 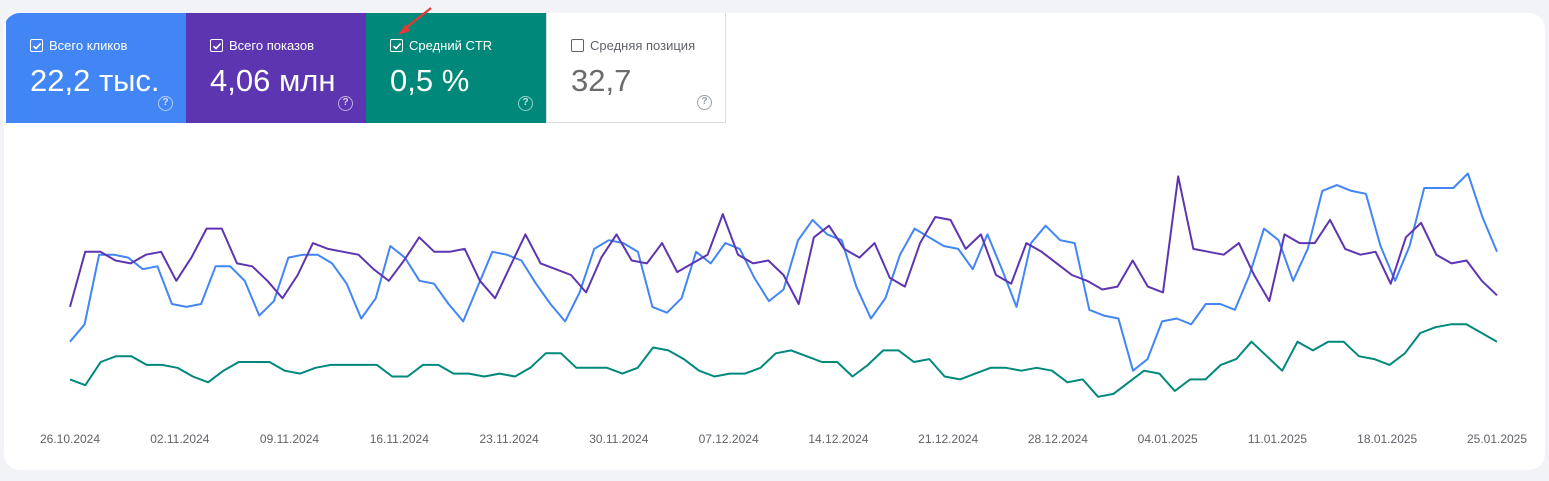 What do you see at coordinates (88, 45) in the screenshot?
I see `metric-label: Всего кликов` at bounding box center [88, 45].